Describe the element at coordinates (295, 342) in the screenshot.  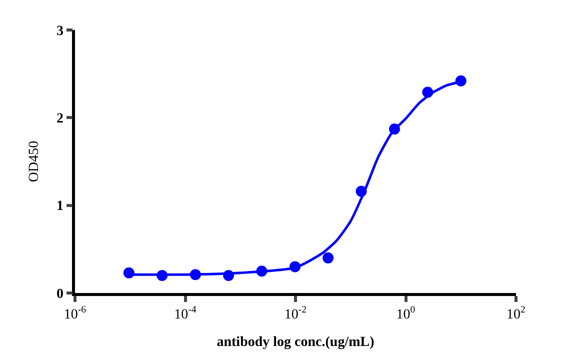
I see `x-axis-title: antibody log conc.(ug/mL)` at that location.